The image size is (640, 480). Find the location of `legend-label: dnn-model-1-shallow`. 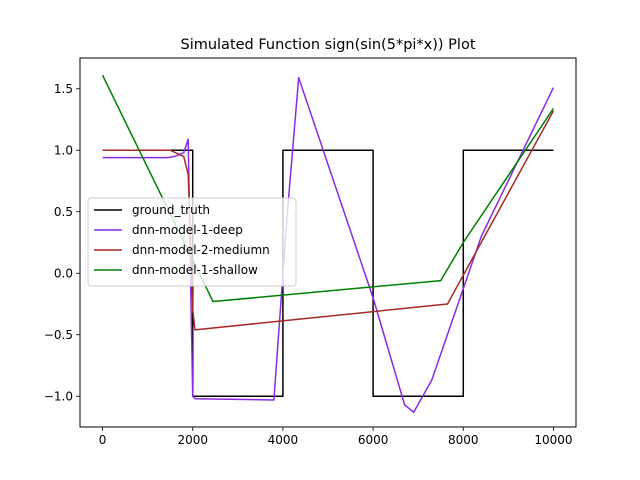

legend-label: dnn-model-1-shallow is located at coordinates (195, 270).